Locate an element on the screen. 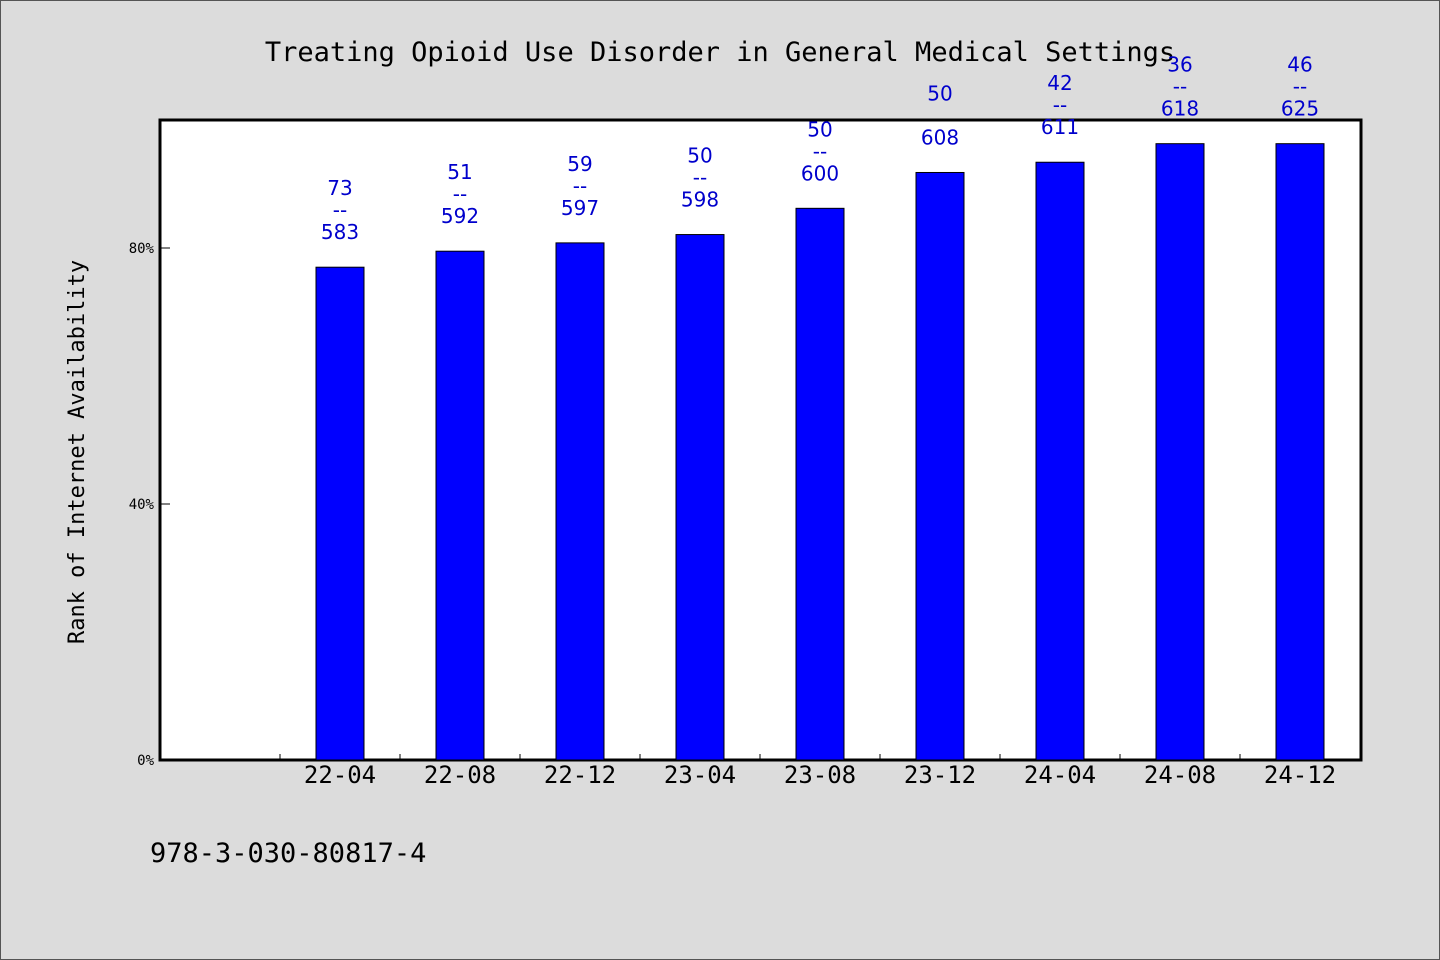  data-label: 42 is located at coordinates (1059, 83).